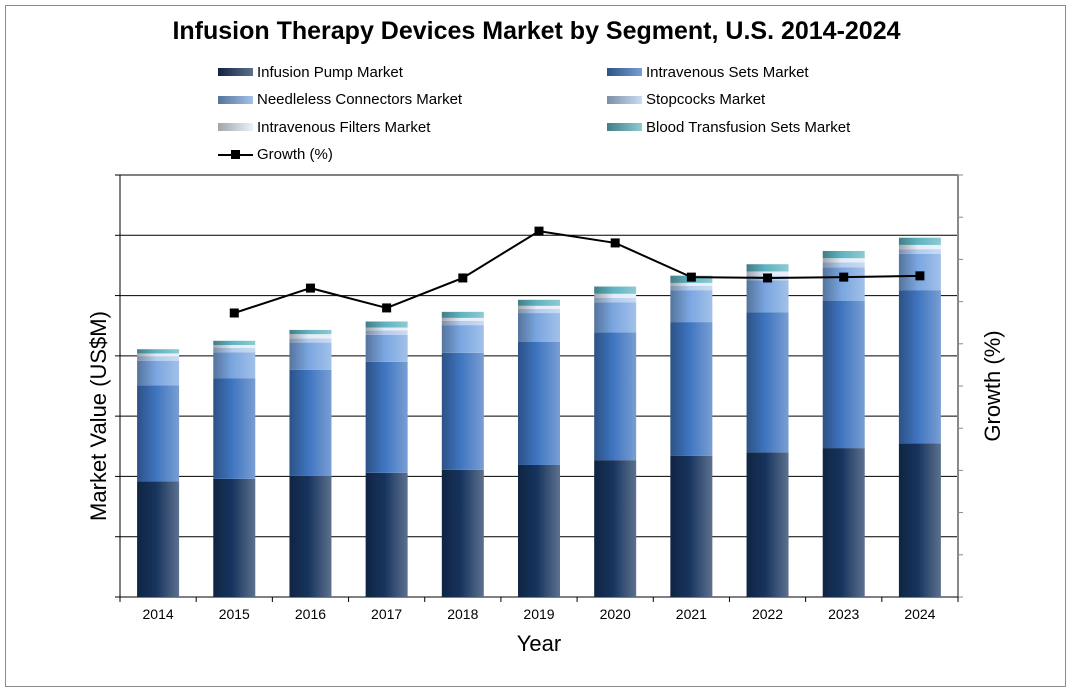 The width and height of the screenshot is (1073, 693). Describe the element at coordinates (767, 614) in the screenshot. I see `x-tick-label: 2022` at that location.